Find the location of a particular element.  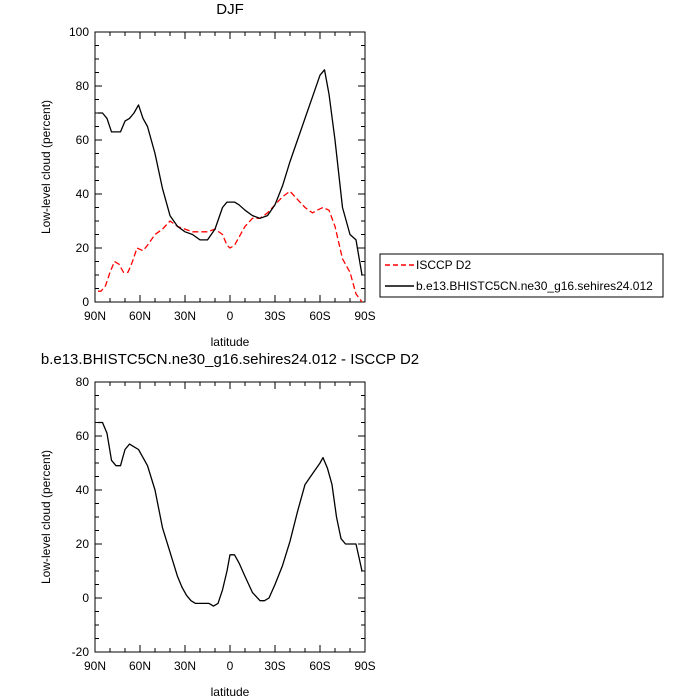

bottom-x-tick-label: 30S is located at coordinates (274, 666).